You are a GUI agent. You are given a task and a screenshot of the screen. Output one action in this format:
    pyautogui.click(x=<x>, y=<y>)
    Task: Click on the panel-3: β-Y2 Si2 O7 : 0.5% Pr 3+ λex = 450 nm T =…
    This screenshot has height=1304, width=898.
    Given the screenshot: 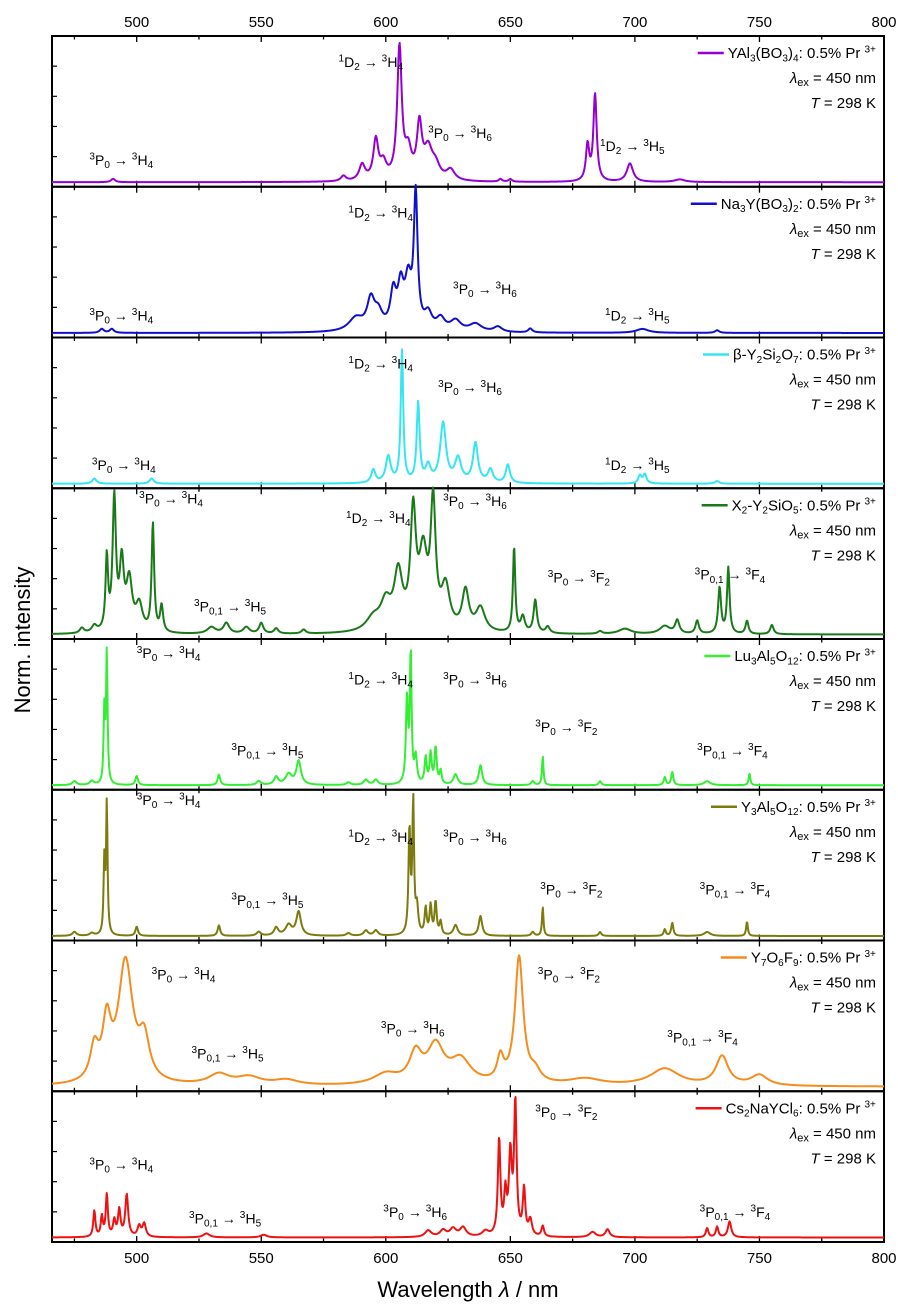 What is the action you would take?
    pyautogui.click(x=468, y=413)
    